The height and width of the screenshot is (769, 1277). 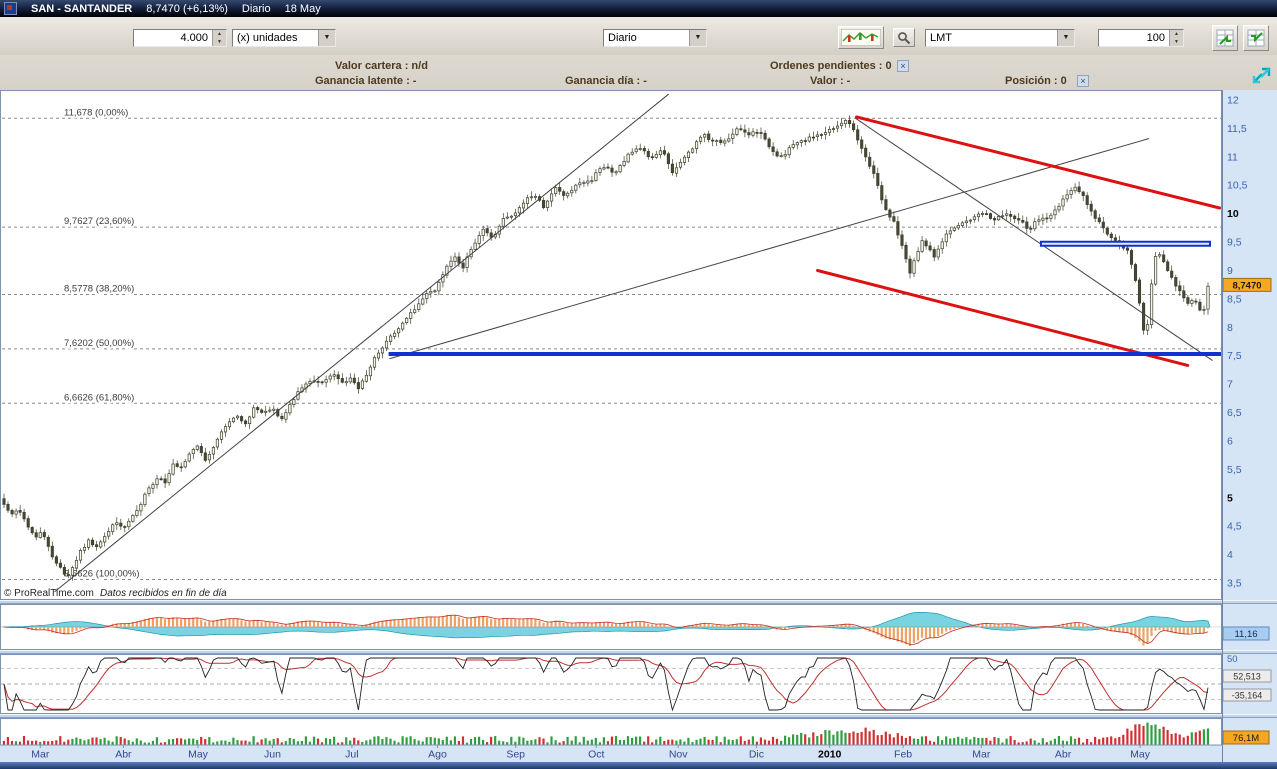 I want to click on tools-button, so click(x=904, y=37).